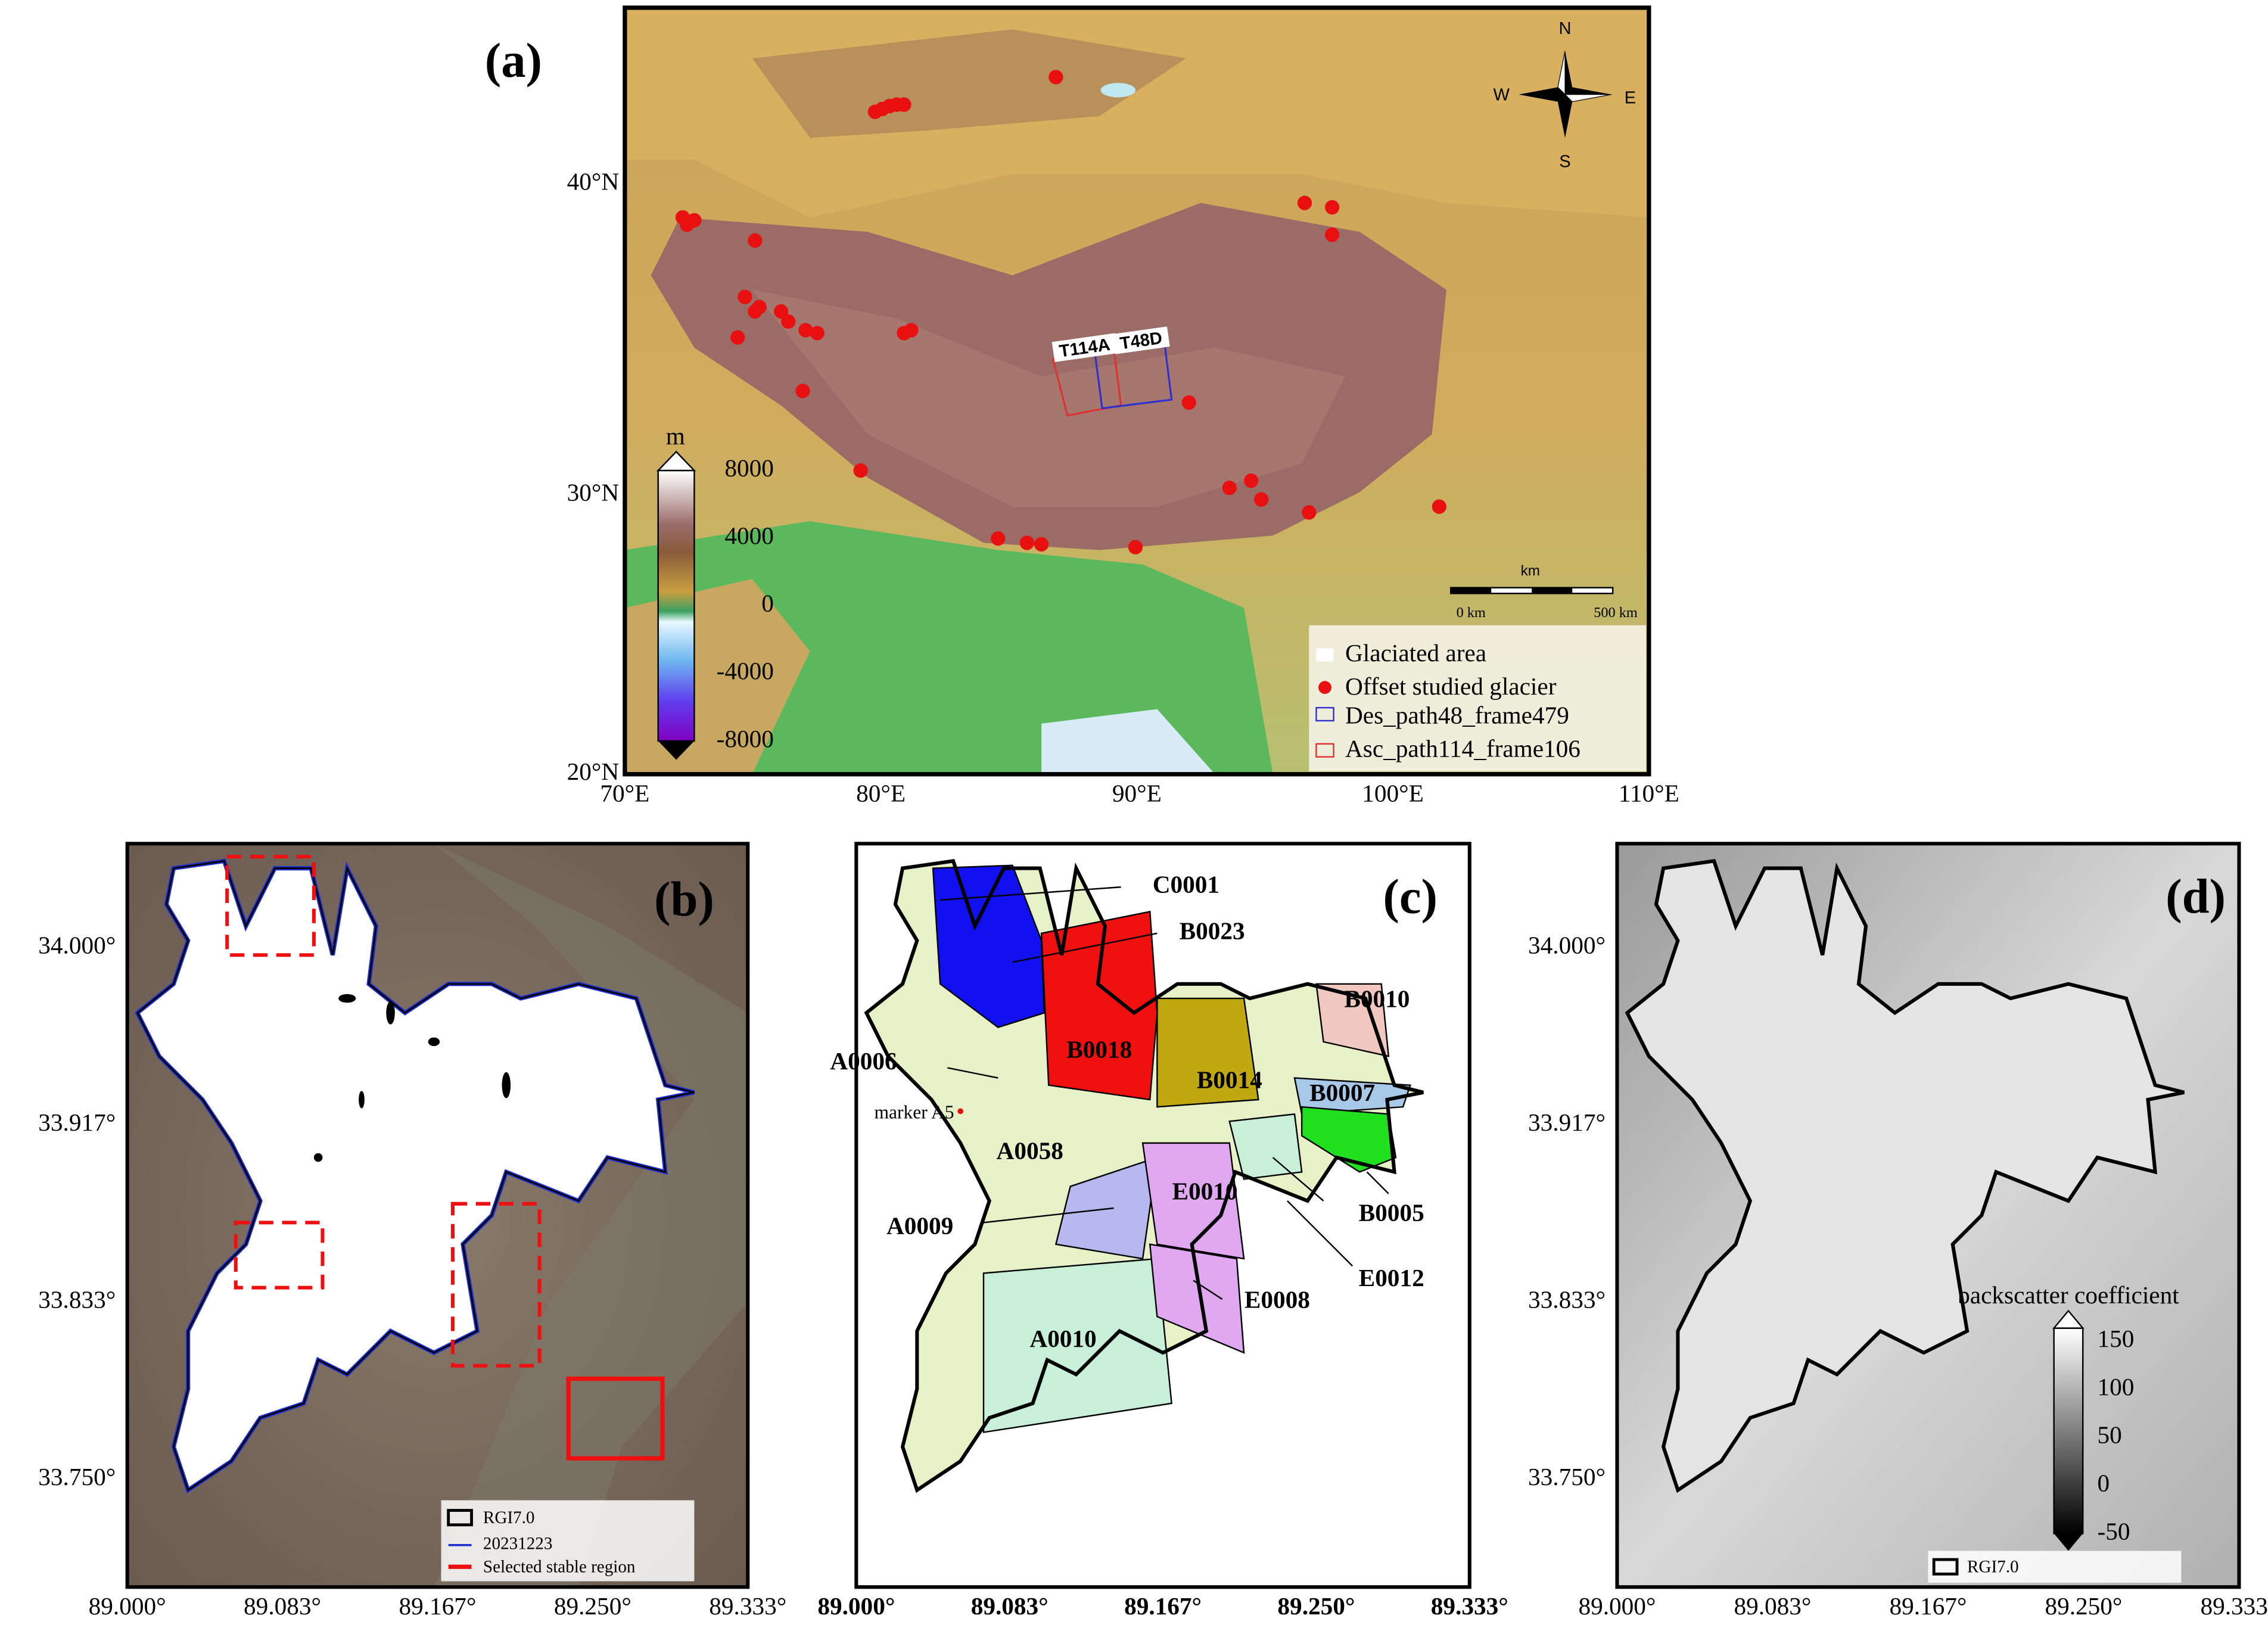  What do you see at coordinates (1164, 1093) in the screenshot?
I see `leader-lines` at bounding box center [1164, 1093].